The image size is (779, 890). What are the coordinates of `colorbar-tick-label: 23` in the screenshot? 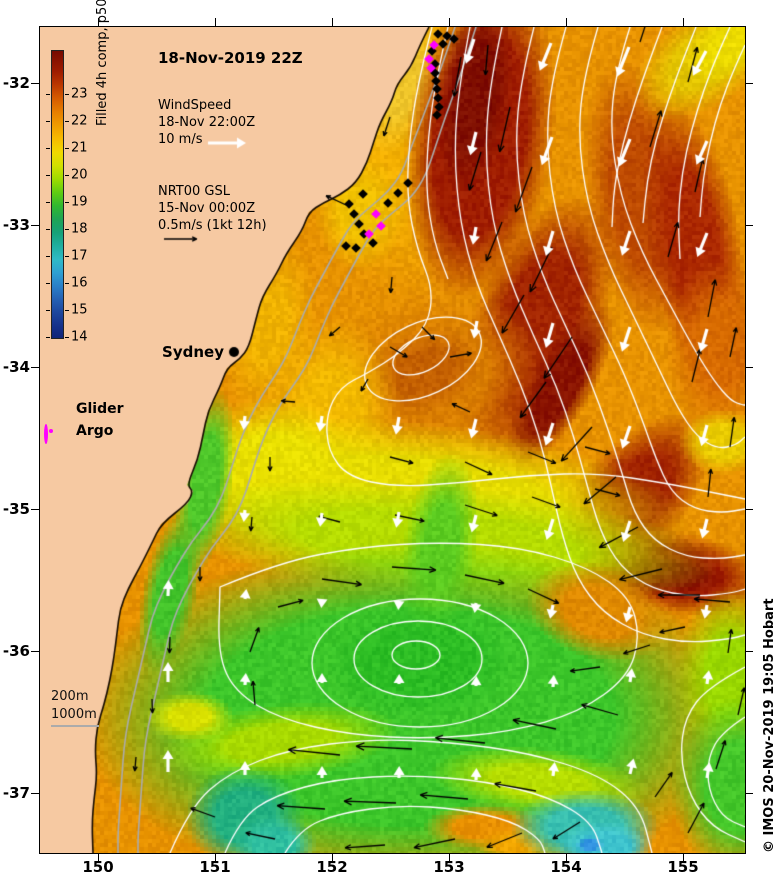 It's located at (79, 94).